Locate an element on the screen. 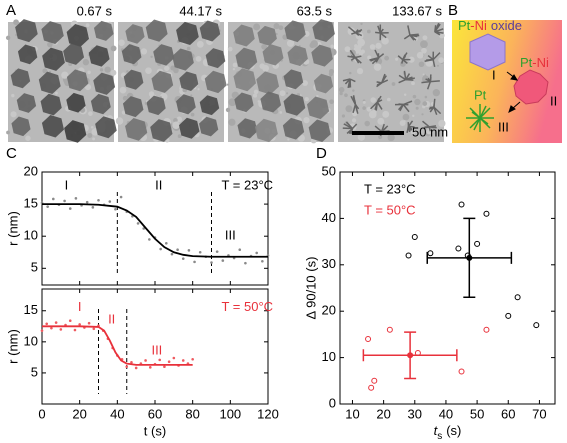  fit-line is located at coordinates (155, 230).